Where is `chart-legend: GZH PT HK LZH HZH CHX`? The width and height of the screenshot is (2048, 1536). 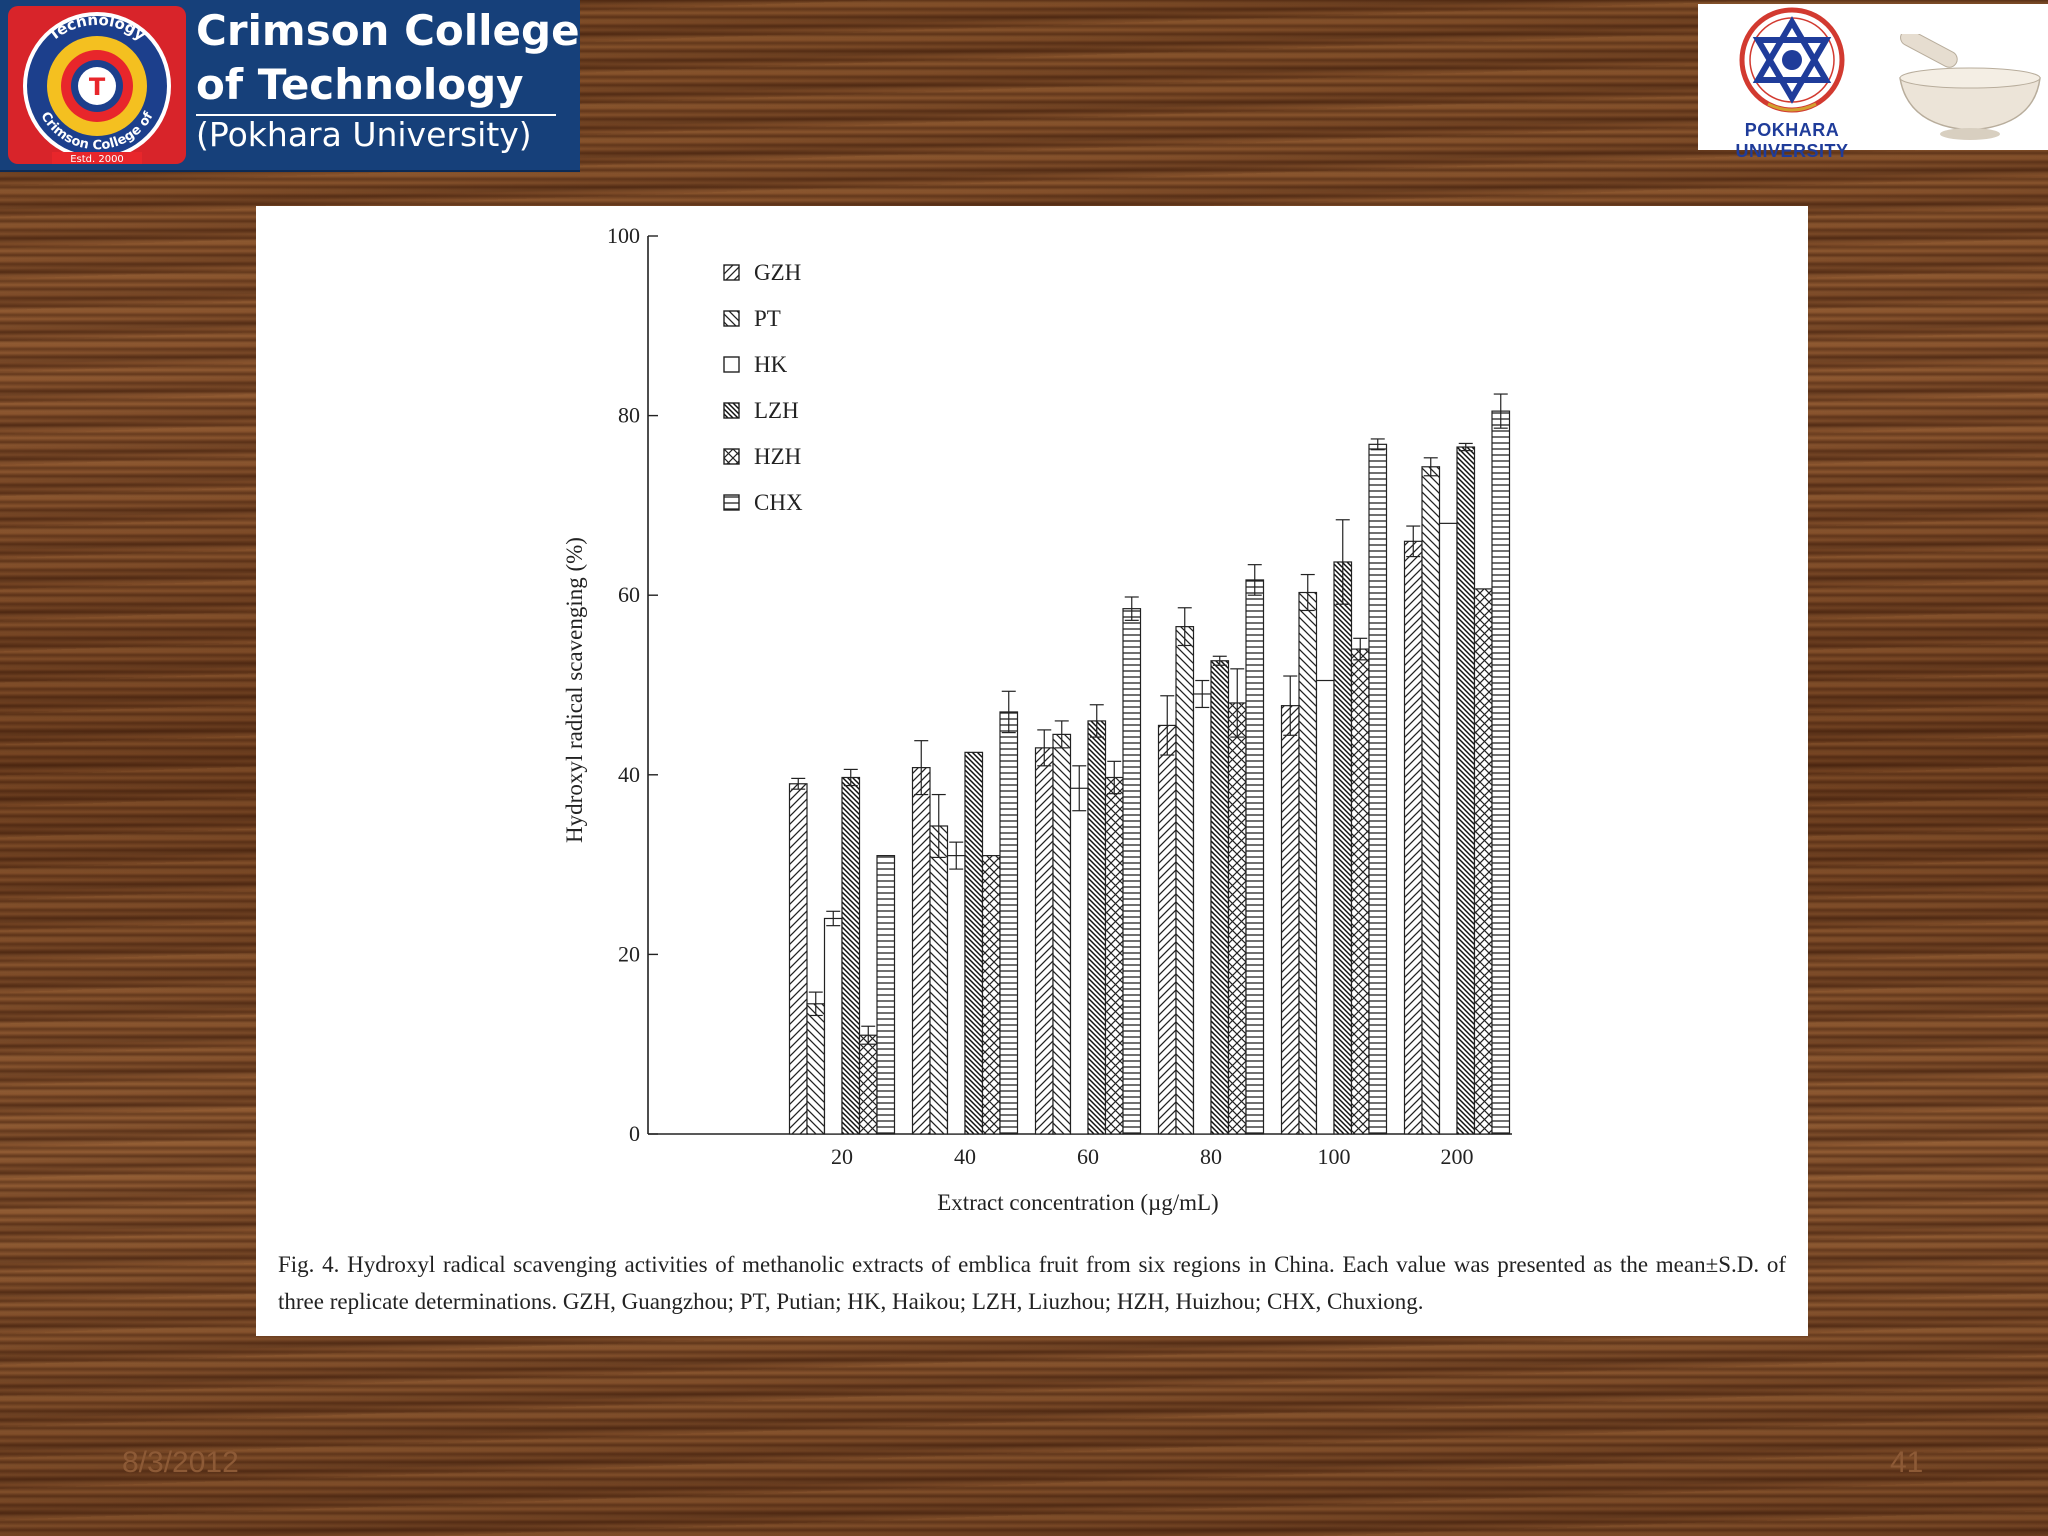
chart-legend: GZH PT HK LZH HZH CHX is located at coordinates (763, 387).